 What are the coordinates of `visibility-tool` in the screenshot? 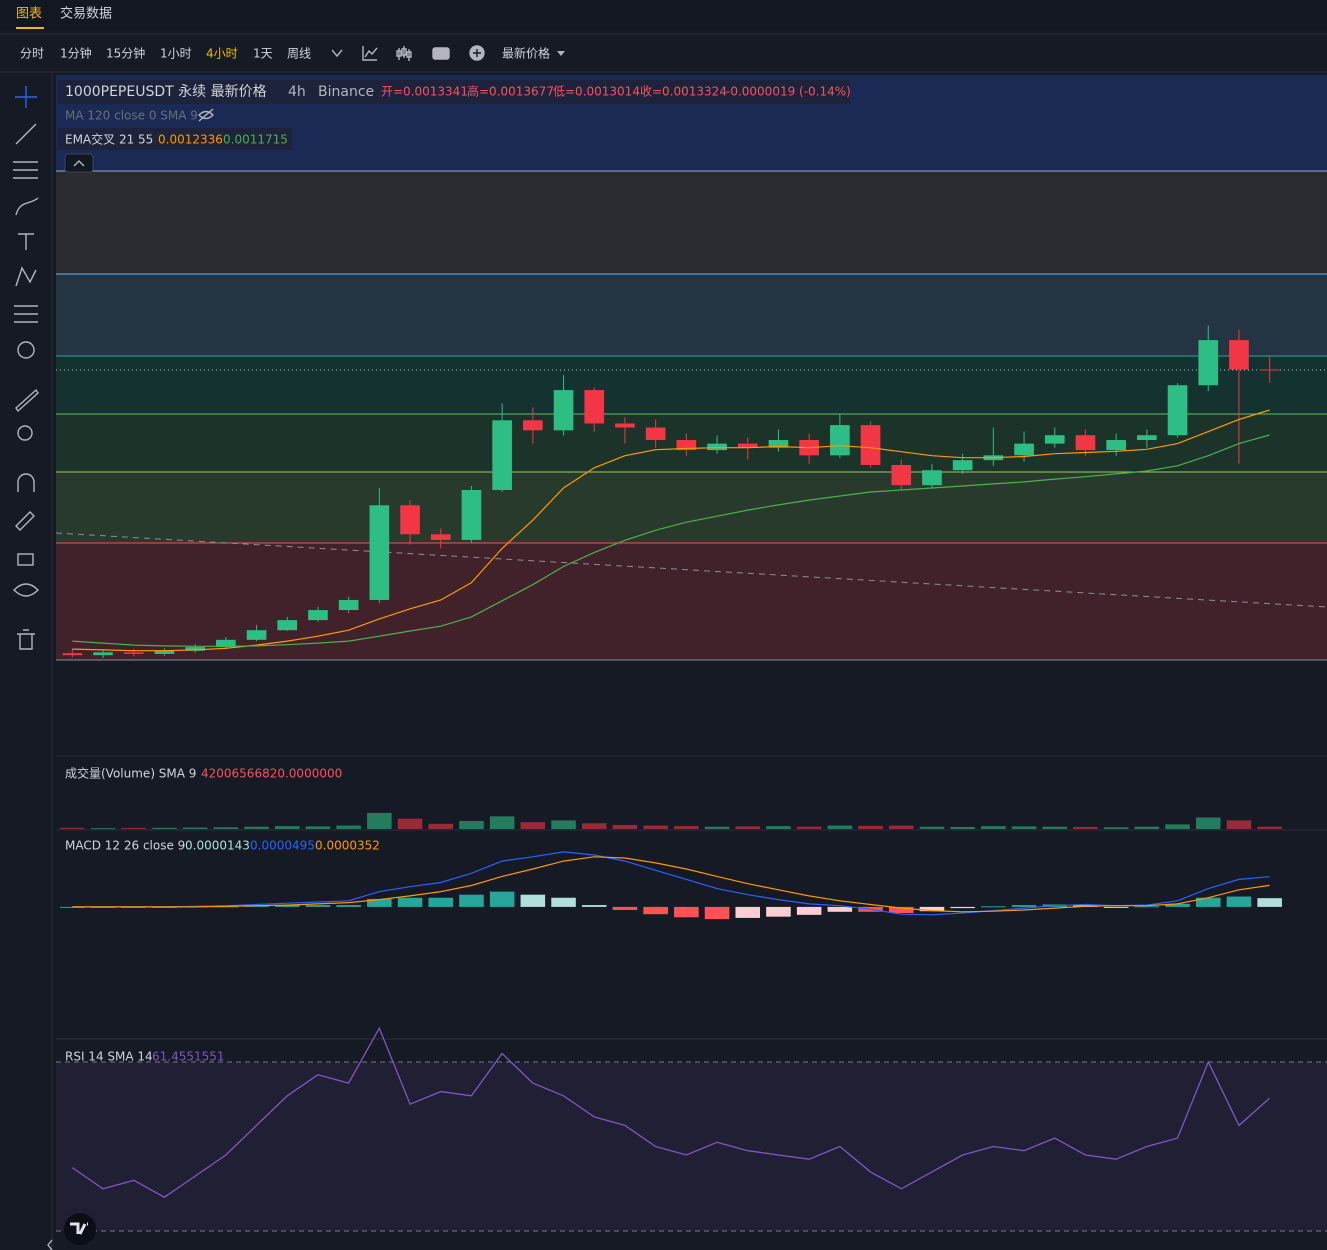 It's located at (26, 590).